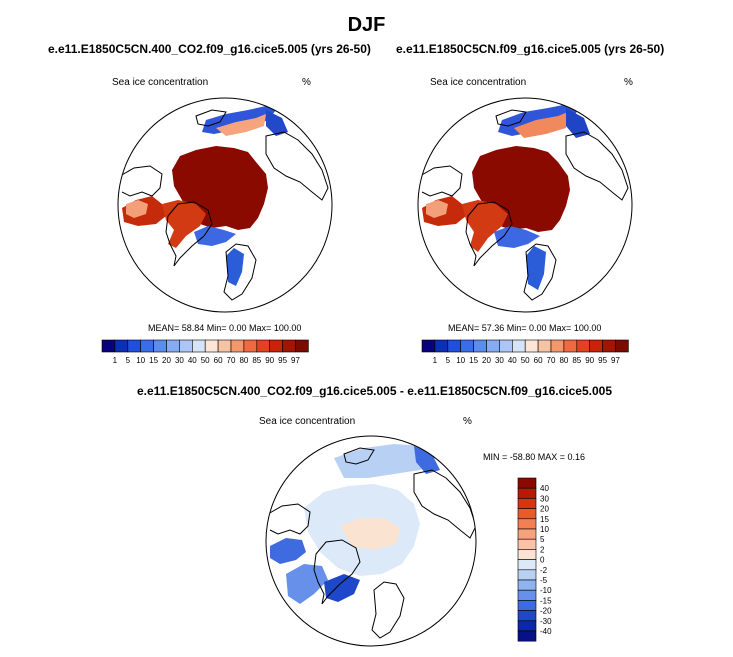  I want to click on colorbar-3-tick-label: 40, so click(544, 488).